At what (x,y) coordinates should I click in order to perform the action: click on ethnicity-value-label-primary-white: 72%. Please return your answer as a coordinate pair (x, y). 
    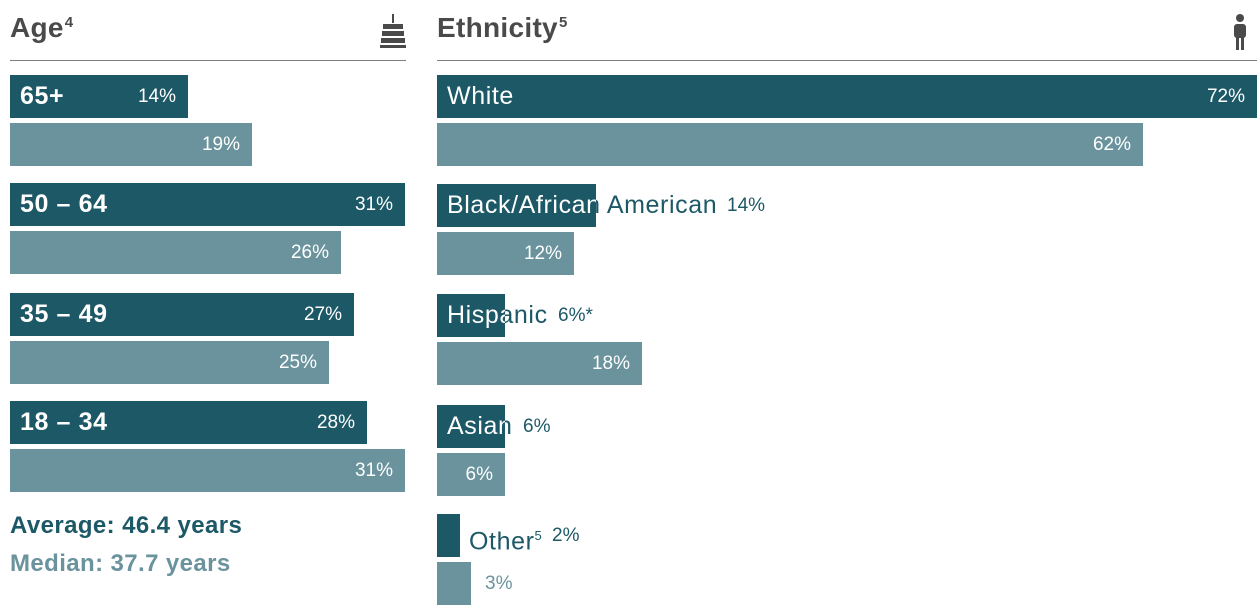
    Looking at the image, I should click on (1225, 96).